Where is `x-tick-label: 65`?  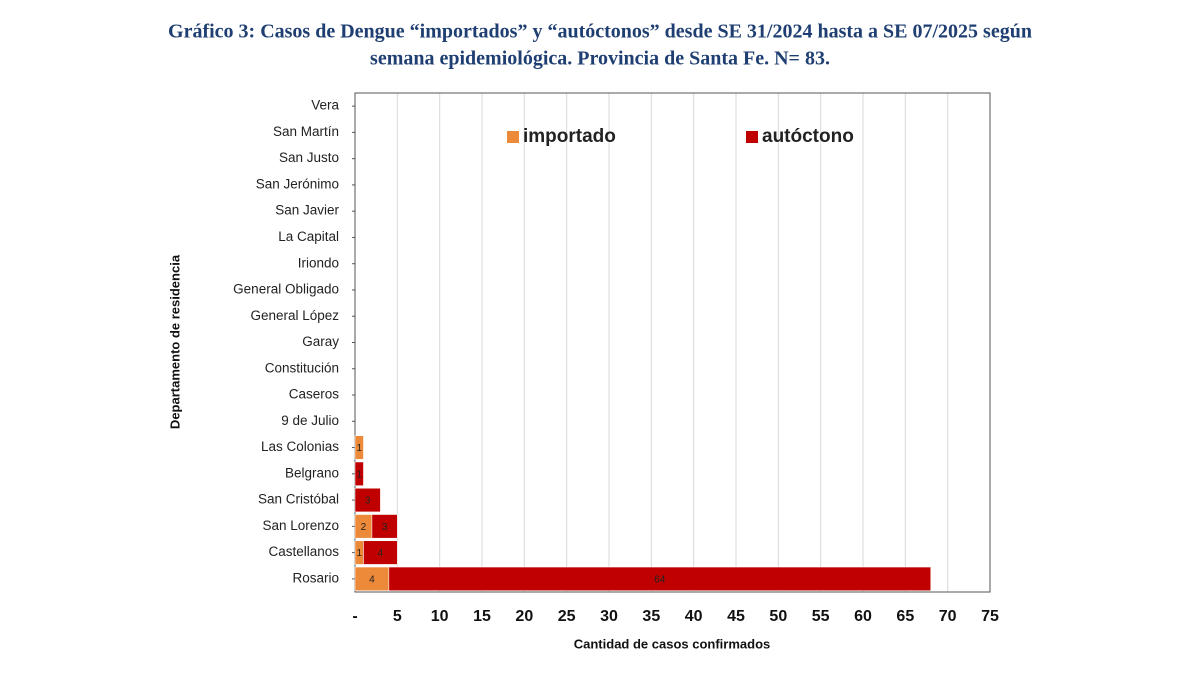 x-tick-label: 65 is located at coordinates (905, 616).